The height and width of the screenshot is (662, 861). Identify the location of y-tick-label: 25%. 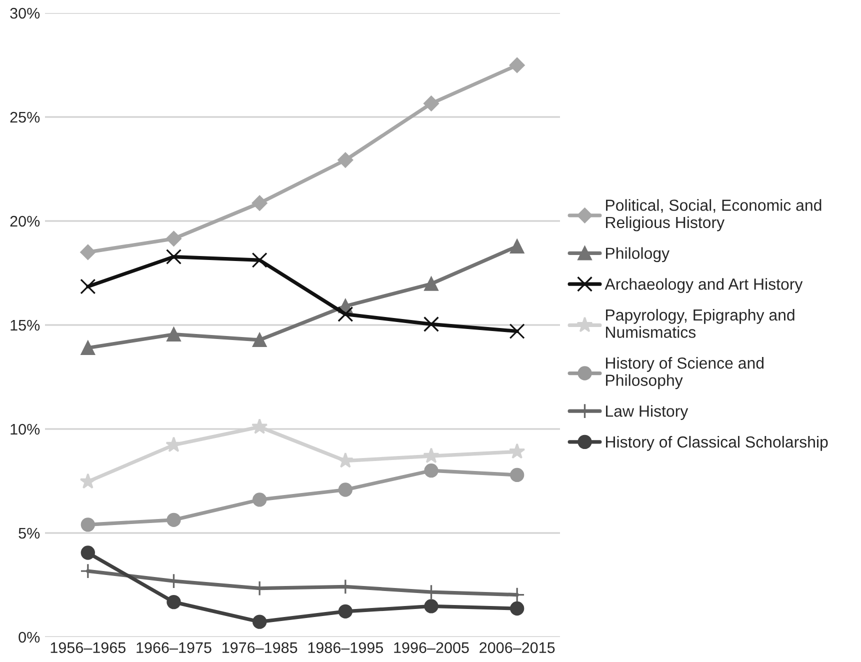
(25, 117).